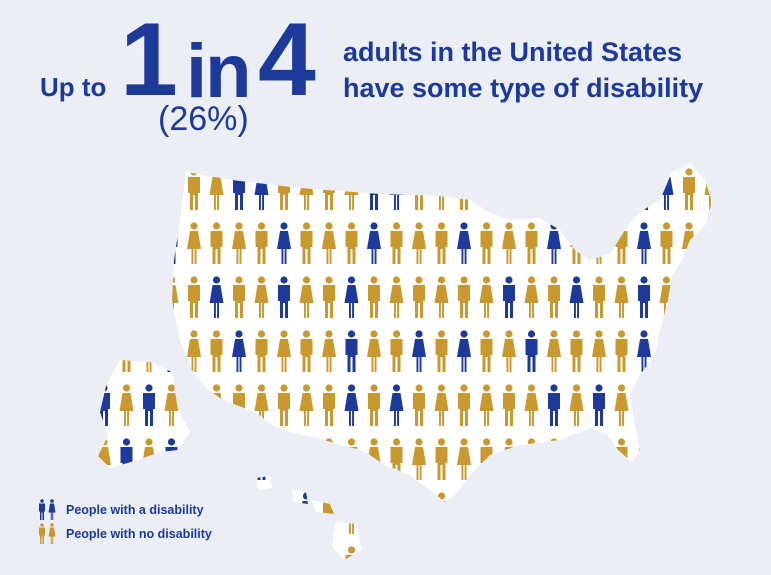 The height and width of the screenshot is (575, 771). What do you see at coordinates (287, 60) in the screenshot?
I see `headline-number-four: 4` at bounding box center [287, 60].